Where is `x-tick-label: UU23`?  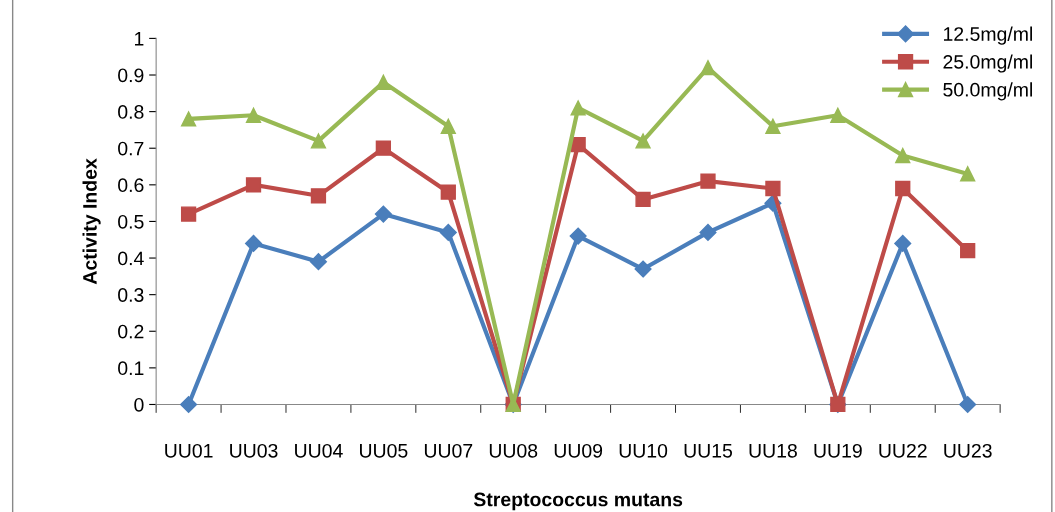 x-tick-label: UU23 is located at coordinates (968, 450).